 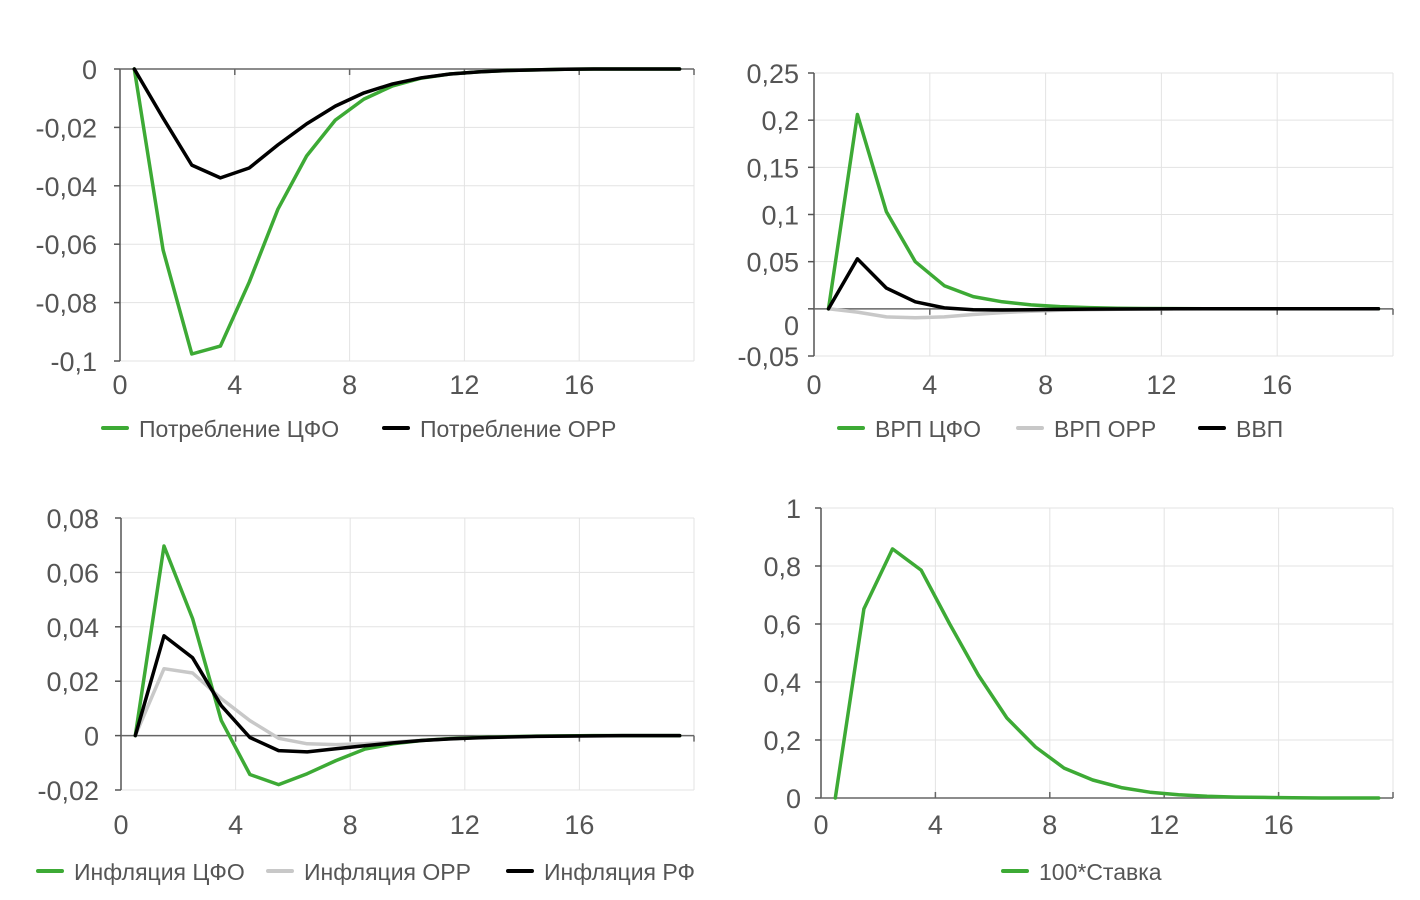 I want to click on legend-item: Инфляция ЦФО, so click(x=140, y=872).